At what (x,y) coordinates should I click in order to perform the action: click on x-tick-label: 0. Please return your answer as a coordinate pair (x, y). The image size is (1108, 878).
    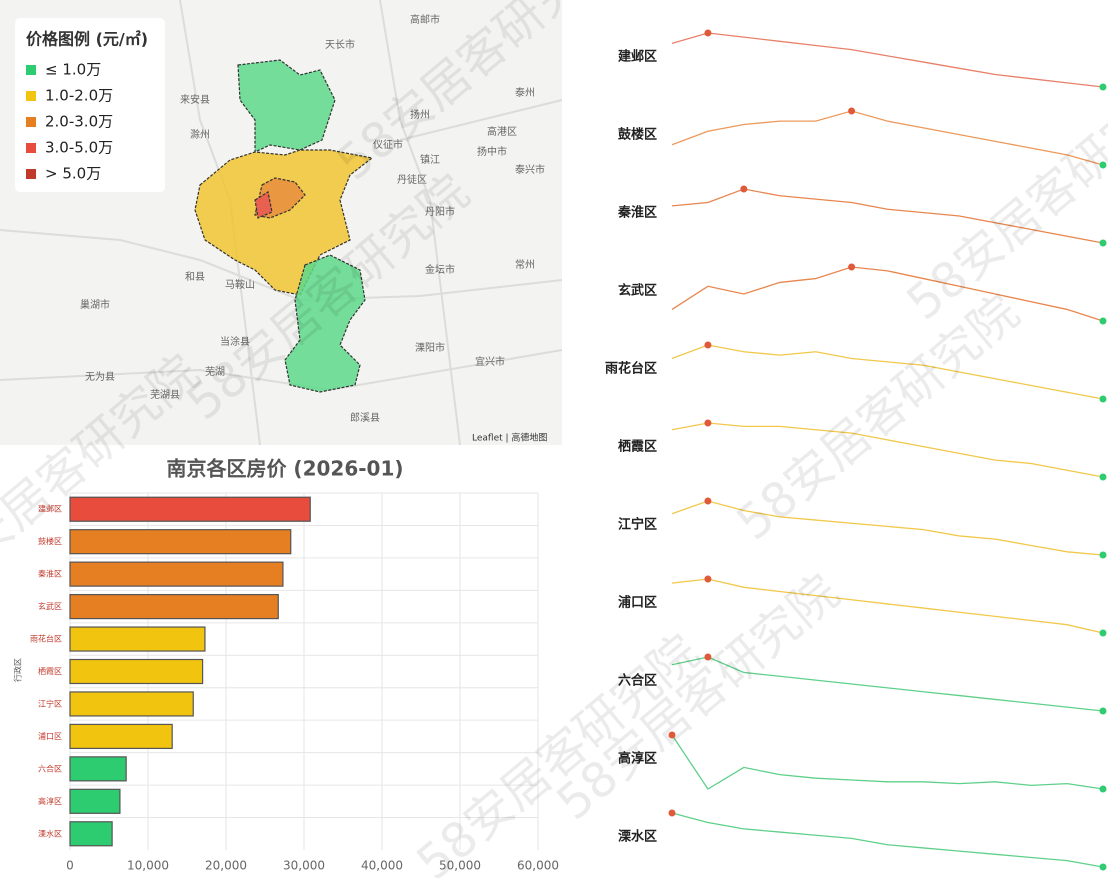
    Looking at the image, I should click on (70, 866).